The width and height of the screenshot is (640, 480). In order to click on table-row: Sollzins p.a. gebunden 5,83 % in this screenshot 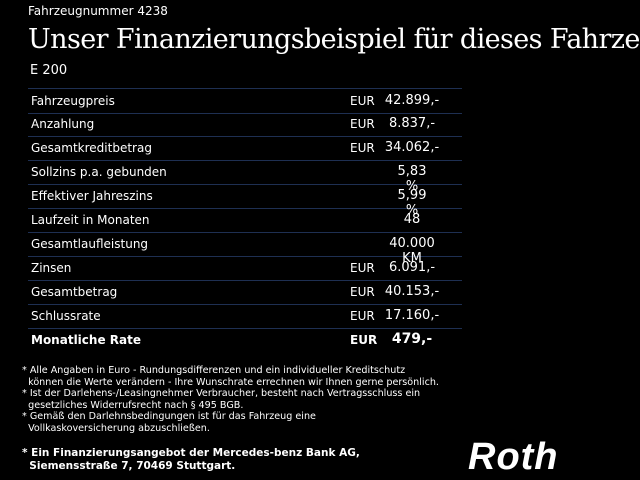, I will do `click(245, 177)`.